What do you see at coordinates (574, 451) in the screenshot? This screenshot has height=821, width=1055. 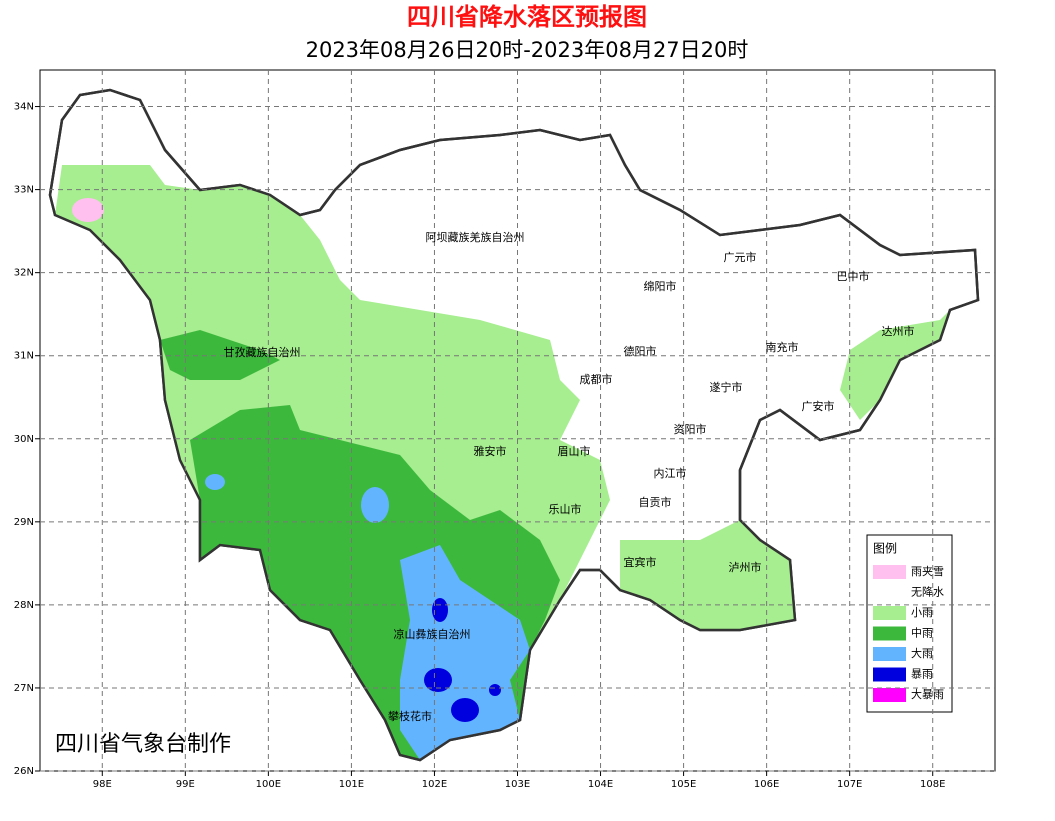 I see `place-label: 眉山市` at bounding box center [574, 451].